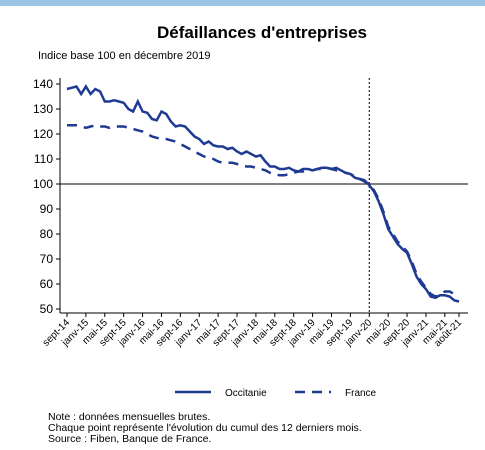  I want to click on note: Source : Fiben, Banque de France., so click(129, 439).